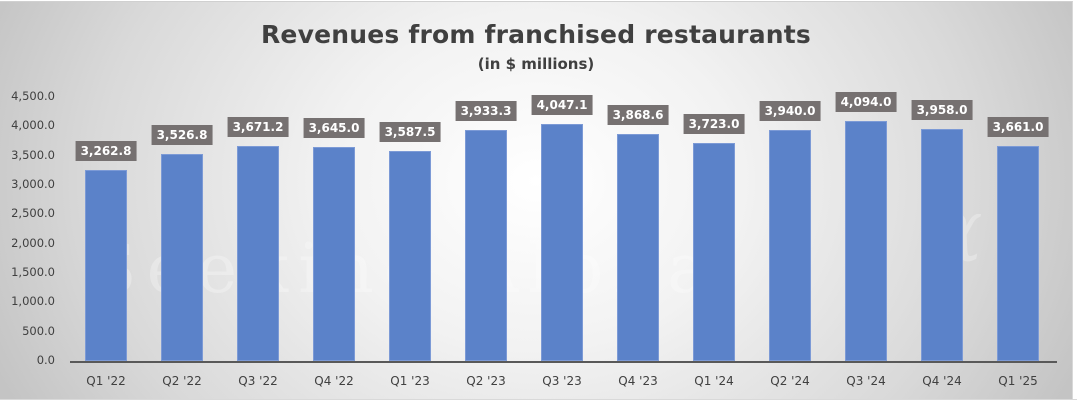  I want to click on x-tick-label: Q3 '23, so click(562, 381).